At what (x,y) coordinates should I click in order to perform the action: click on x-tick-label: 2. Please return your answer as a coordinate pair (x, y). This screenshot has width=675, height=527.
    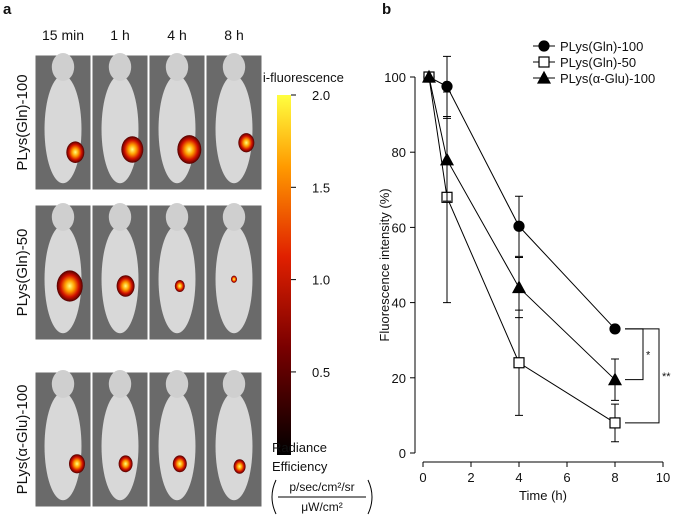
    Looking at the image, I should click on (470, 477).